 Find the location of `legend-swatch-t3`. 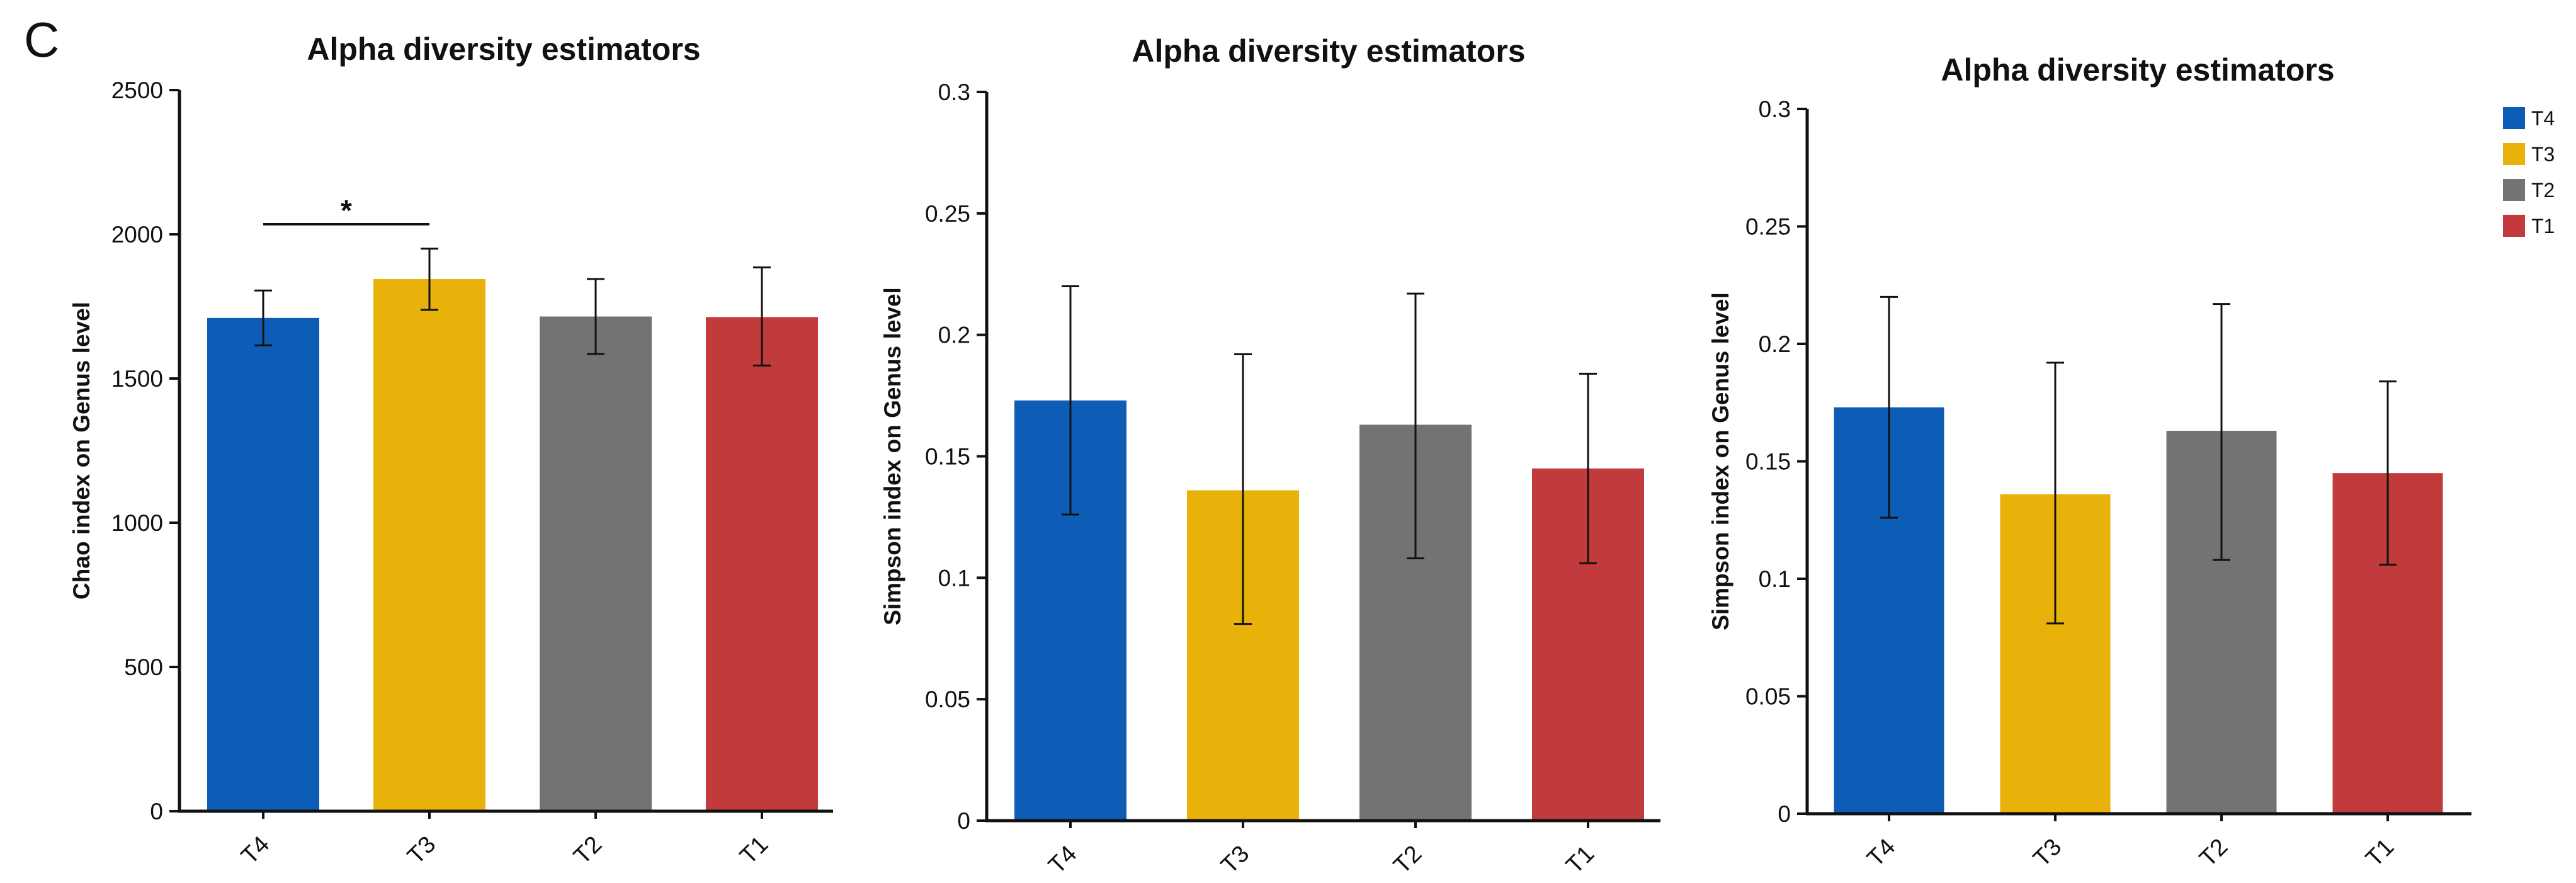

legend-swatch-t3 is located at coordinates (2514, 154).